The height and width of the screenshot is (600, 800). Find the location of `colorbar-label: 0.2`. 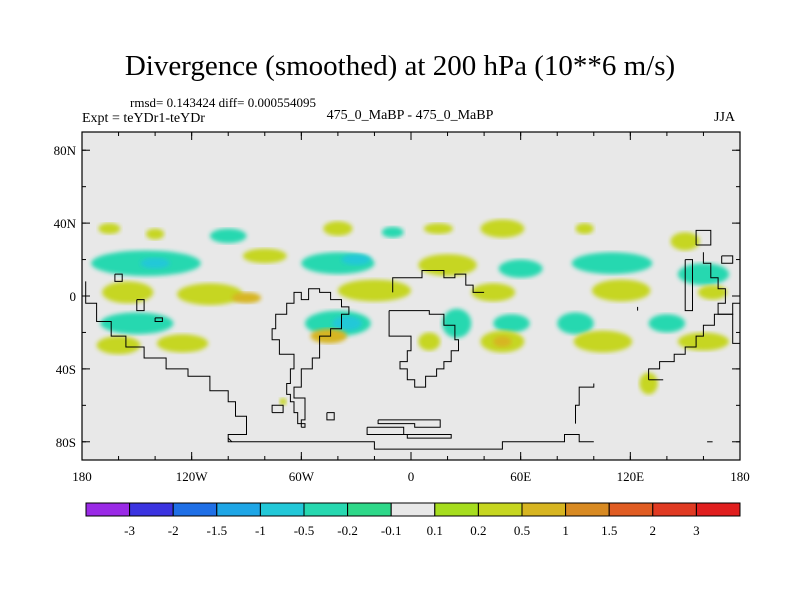

colorbar-label: 0.2 is located at coordinates (478, 530).